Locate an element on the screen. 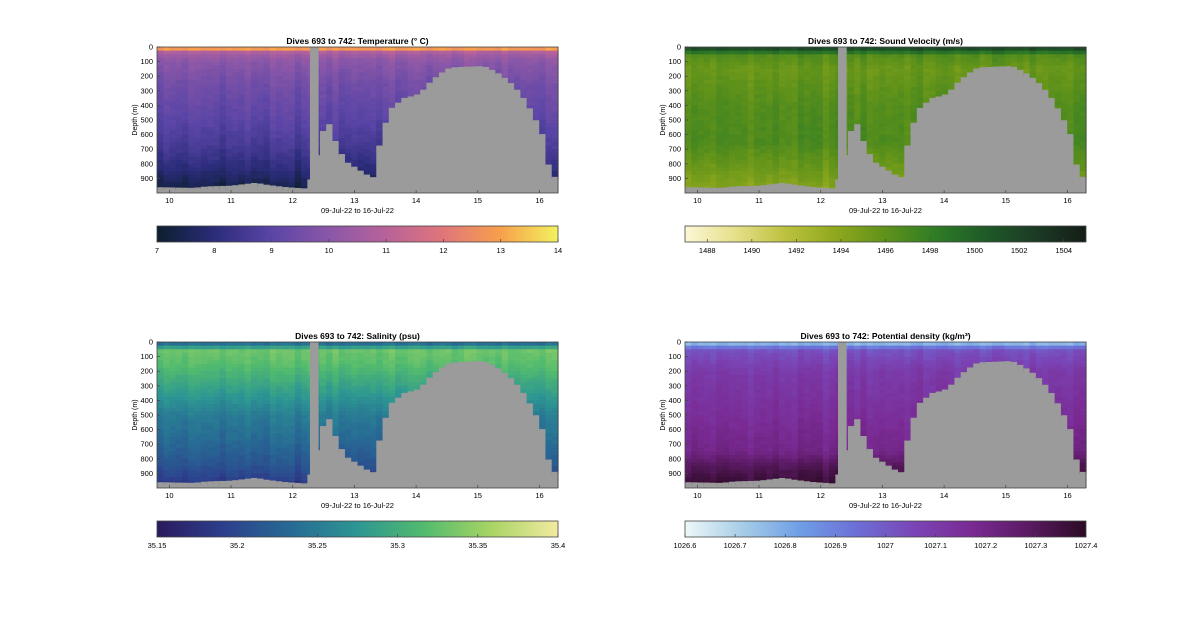 Image resolution: width=1200 pixels, height=622 pixels. y-tick-label: 0 is located at coordinates (679, 47).